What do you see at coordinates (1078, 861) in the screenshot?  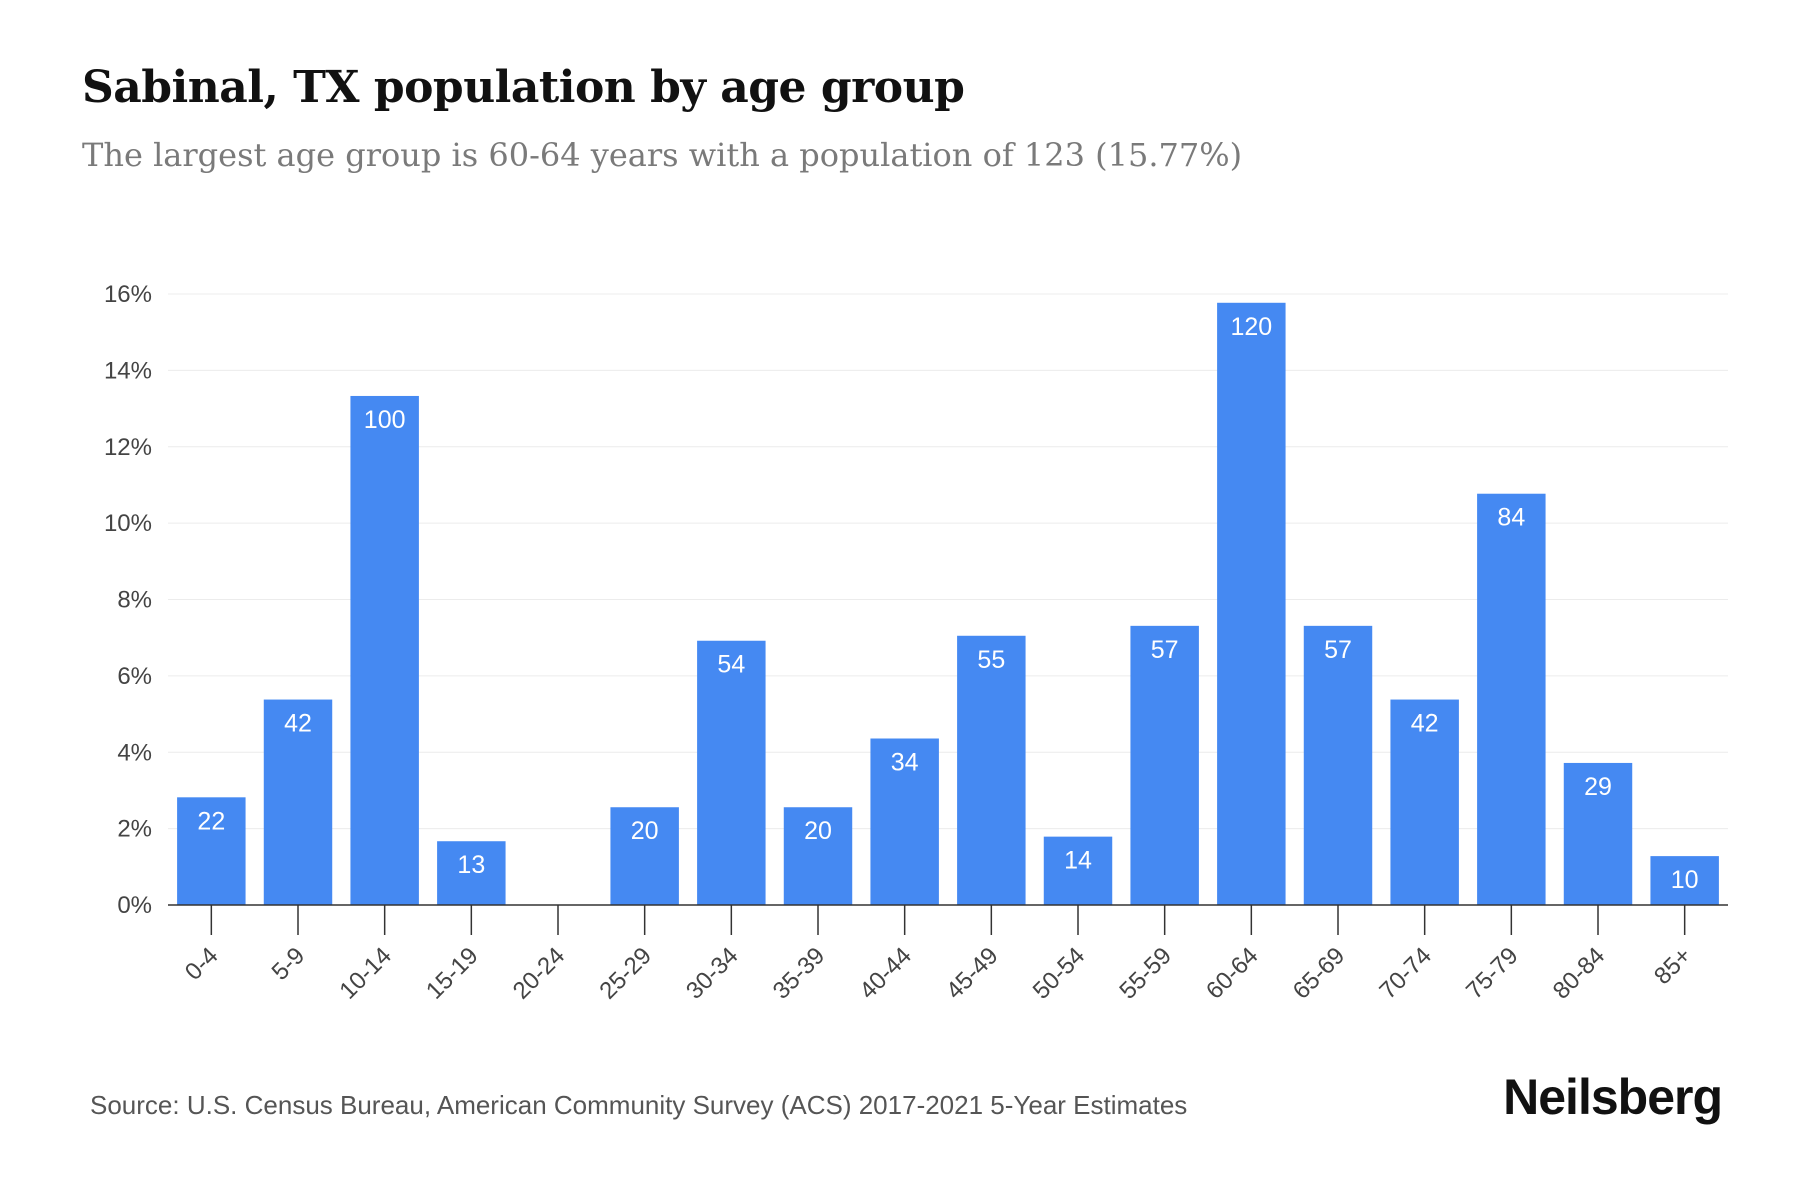 I see `bar-value-label: 14` at bounding box center [1078, 861].